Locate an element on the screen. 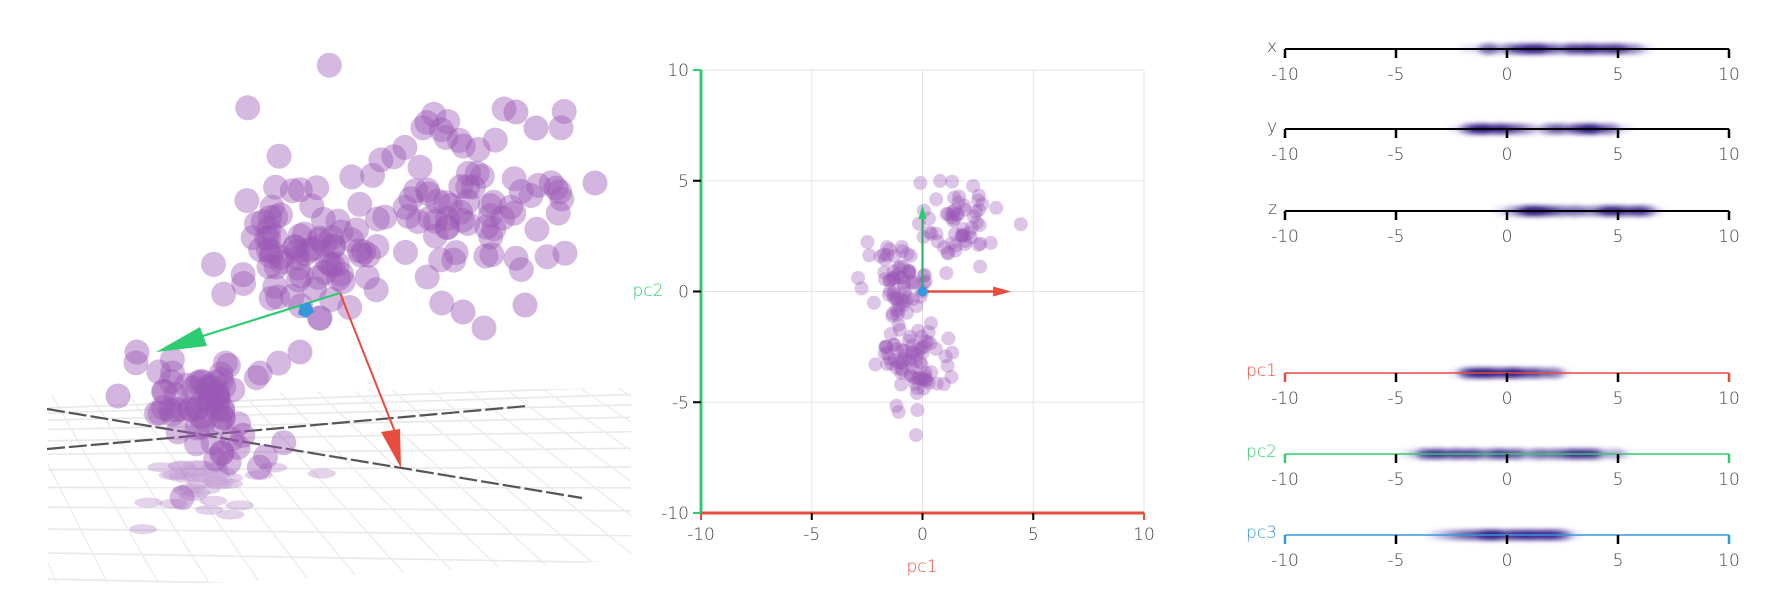 Image resolution: width=1774 pixels, height=610 pixels. strip-pc2: -10 -5 0 5 10 pc2 is located at coordinates (1493, 466).